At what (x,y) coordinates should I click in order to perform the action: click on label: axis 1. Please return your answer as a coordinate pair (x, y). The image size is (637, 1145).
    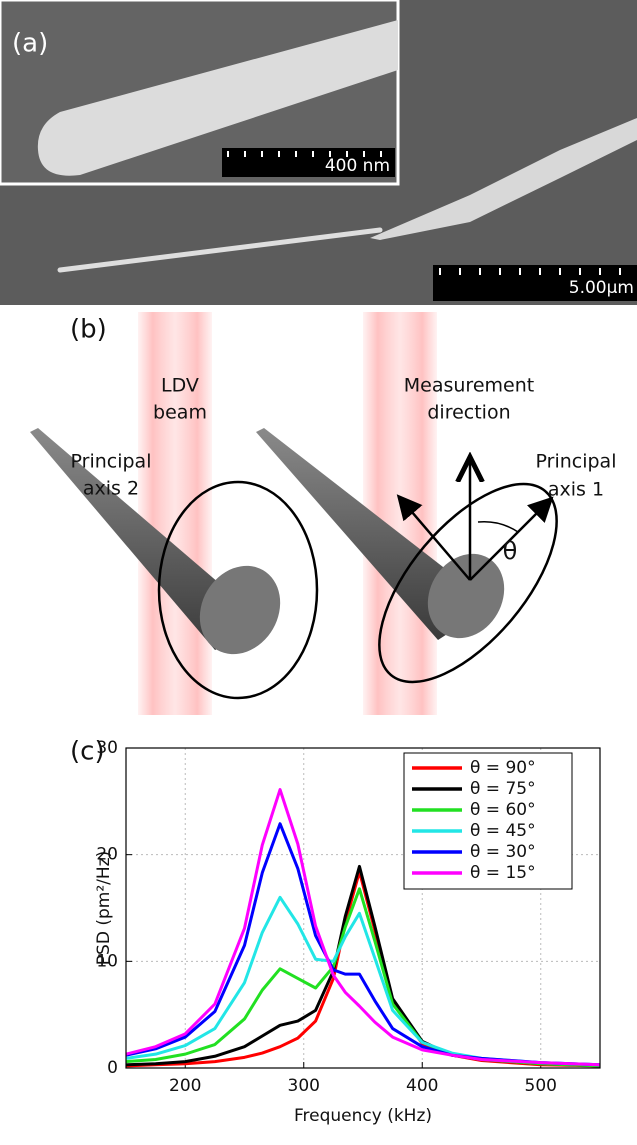
    Looking at the image, I should click on (576, 490).